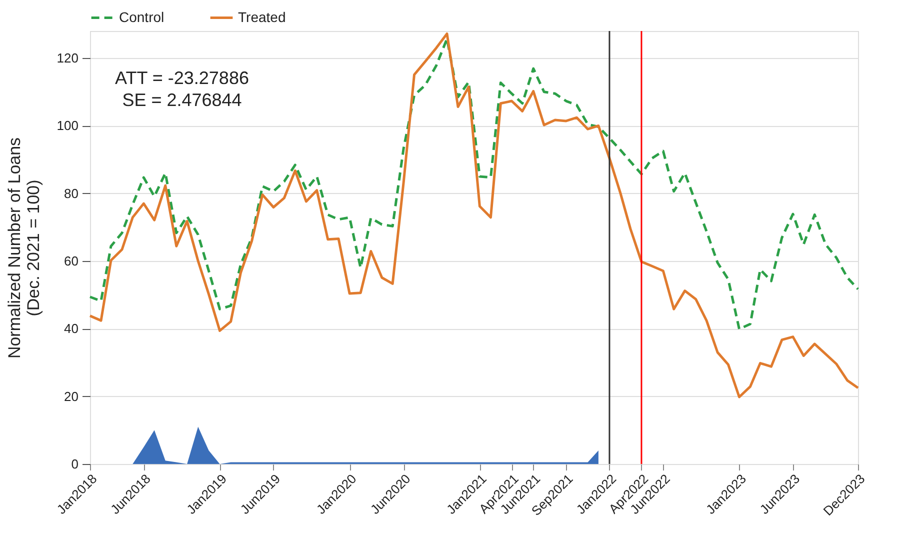 The image size is (914, 542). I want to click on y-tick-label: 100, so click(67, 126).